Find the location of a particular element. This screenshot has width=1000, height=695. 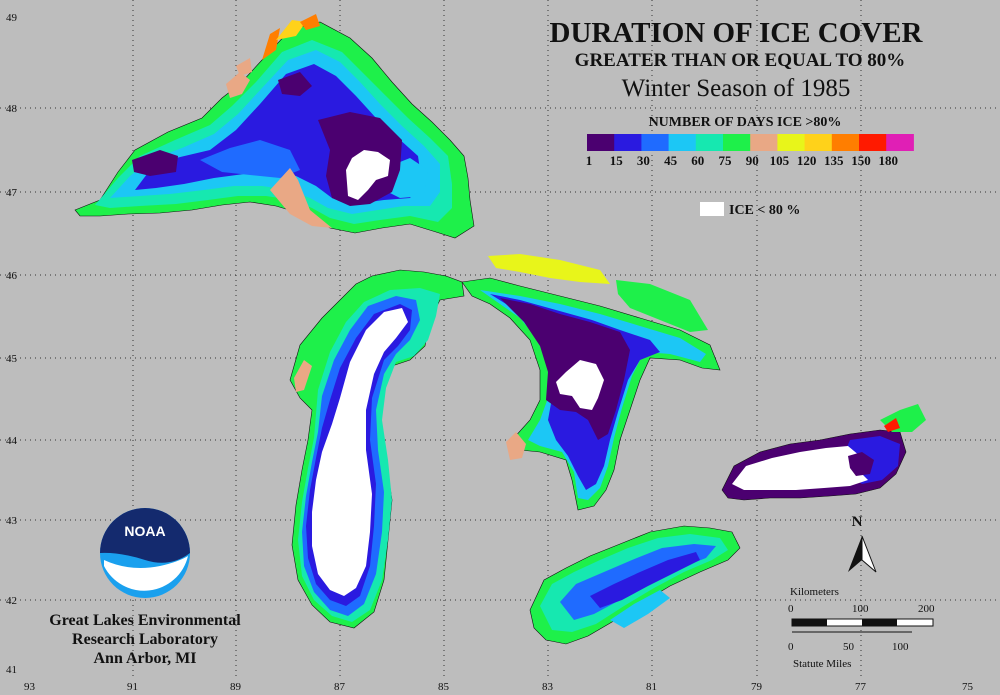

lon-label: 83 is located at coordinates (548, 687).